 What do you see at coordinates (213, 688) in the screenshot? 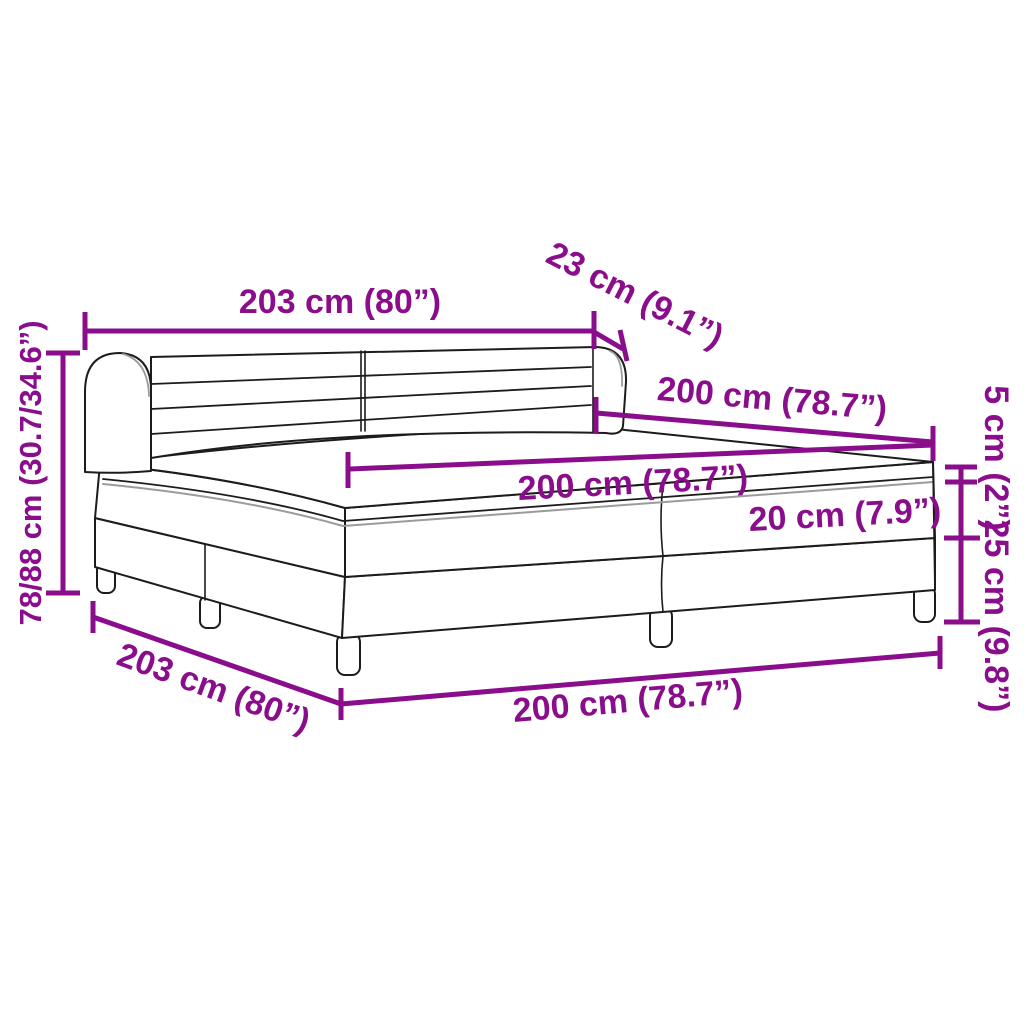
I see `dim-label-width-bottom: 203 cm (80”)` at bounding box center [213, 688].